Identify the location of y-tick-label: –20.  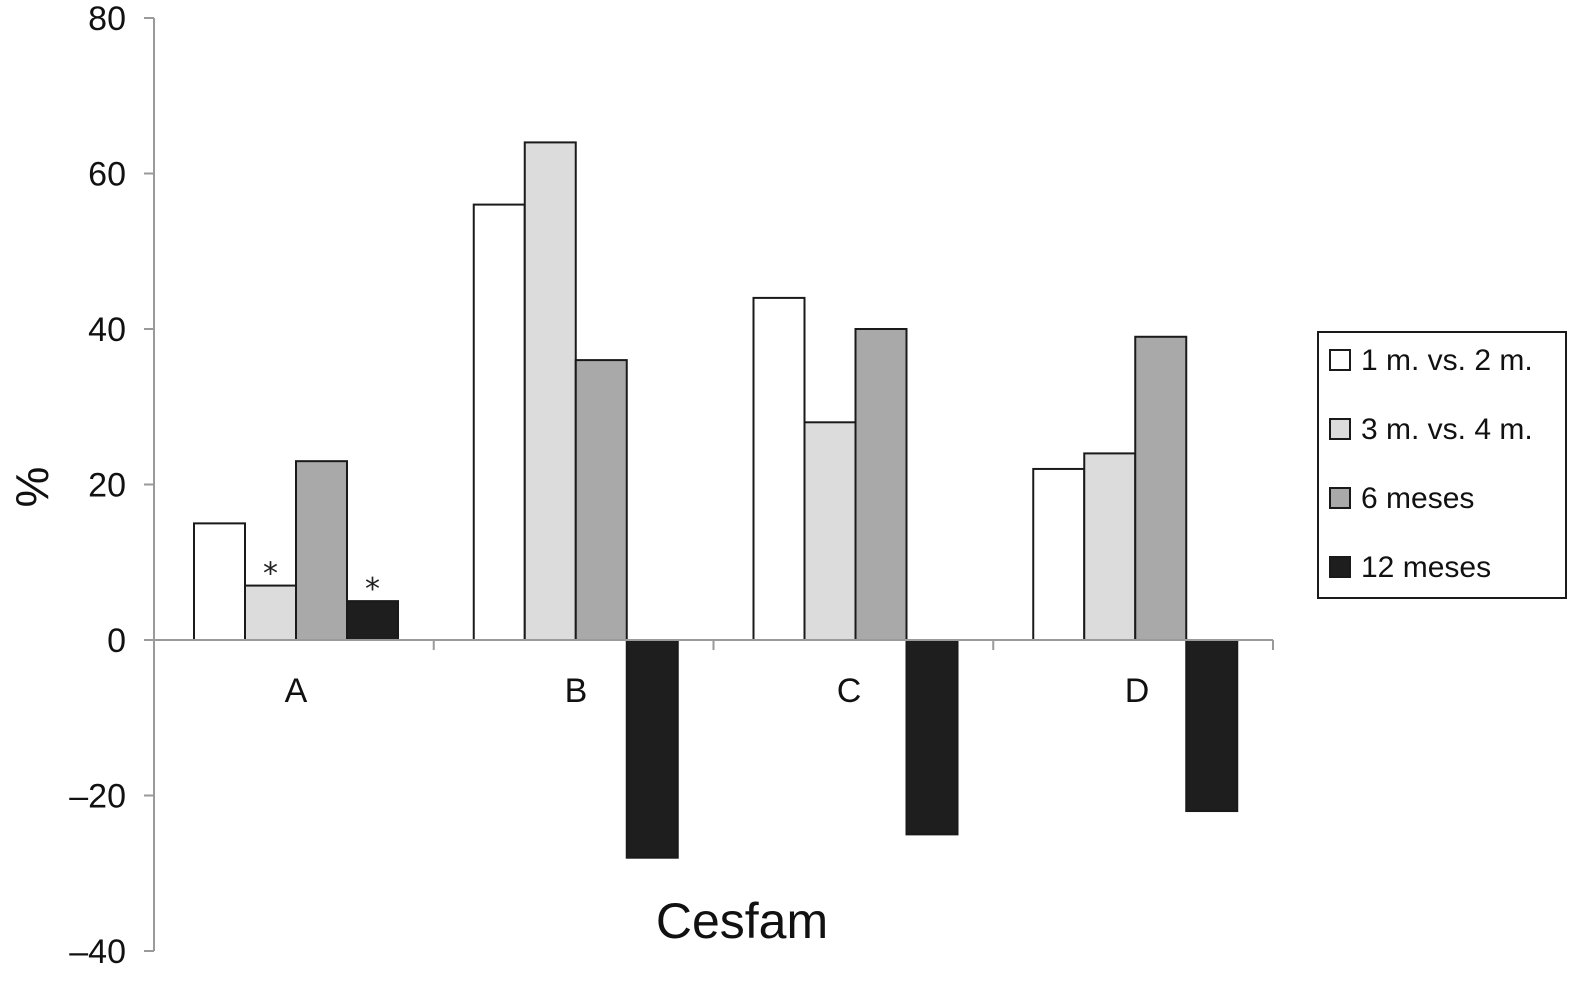
(97, 797).